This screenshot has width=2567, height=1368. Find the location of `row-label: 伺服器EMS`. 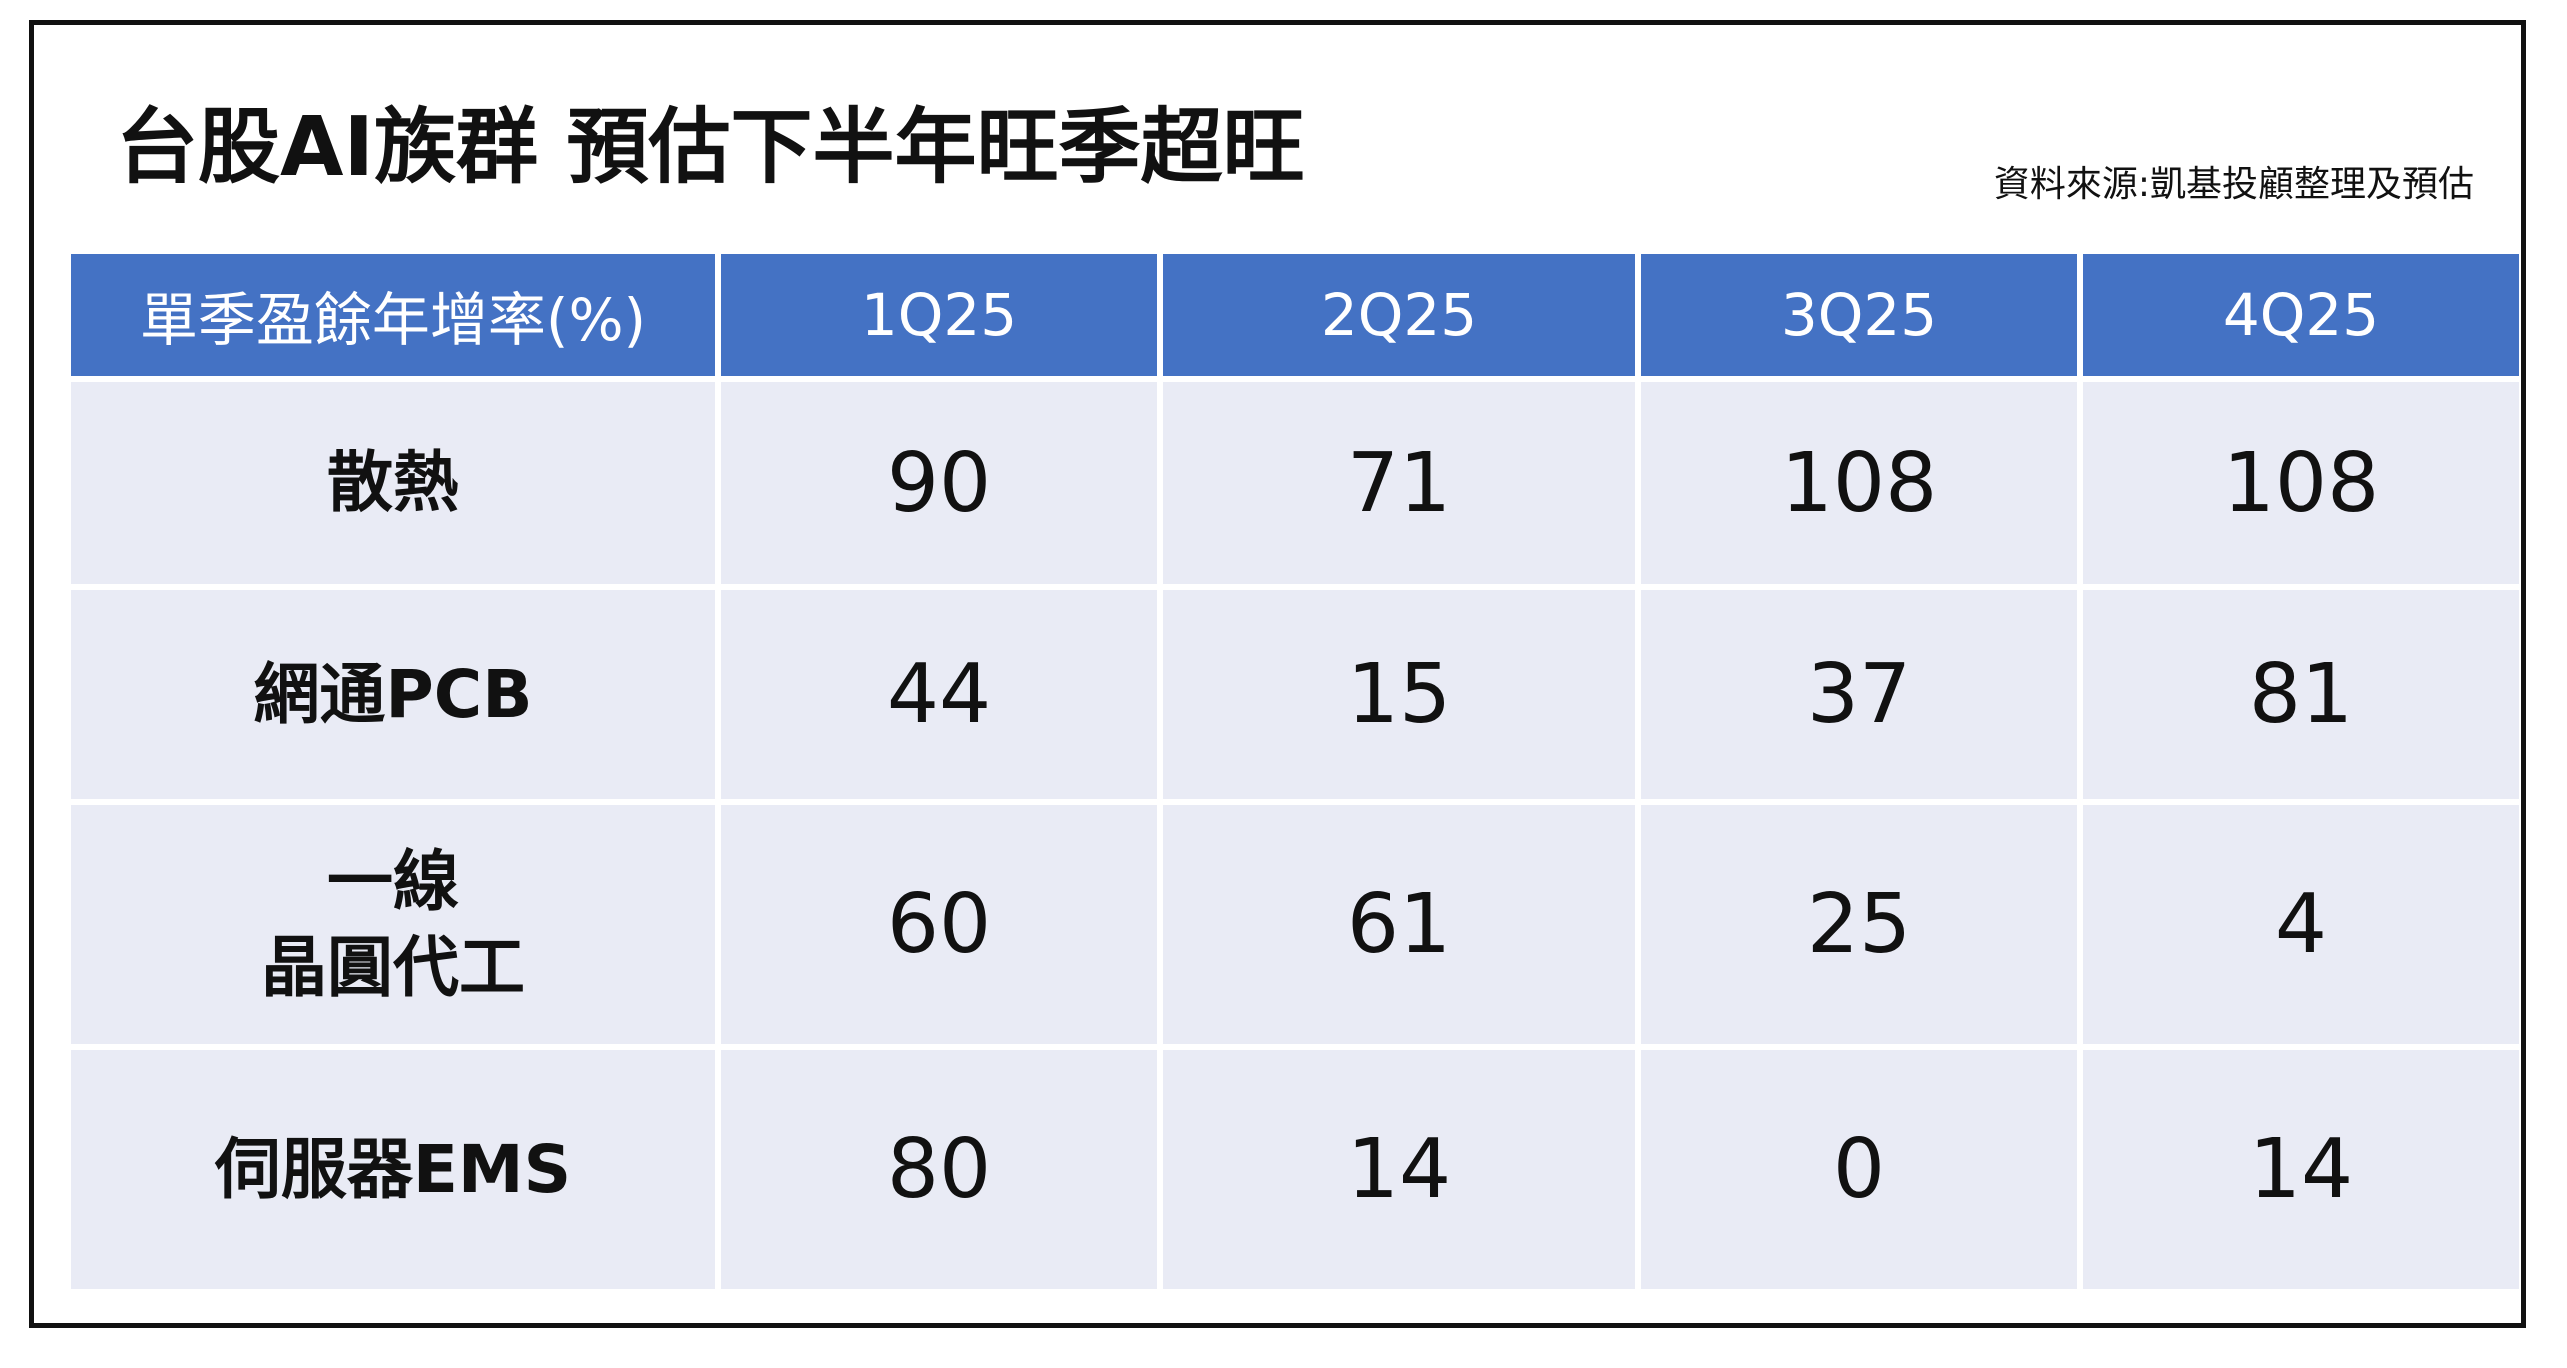

row-label: 伺服器EMS is located at coordinates (393, 1169).